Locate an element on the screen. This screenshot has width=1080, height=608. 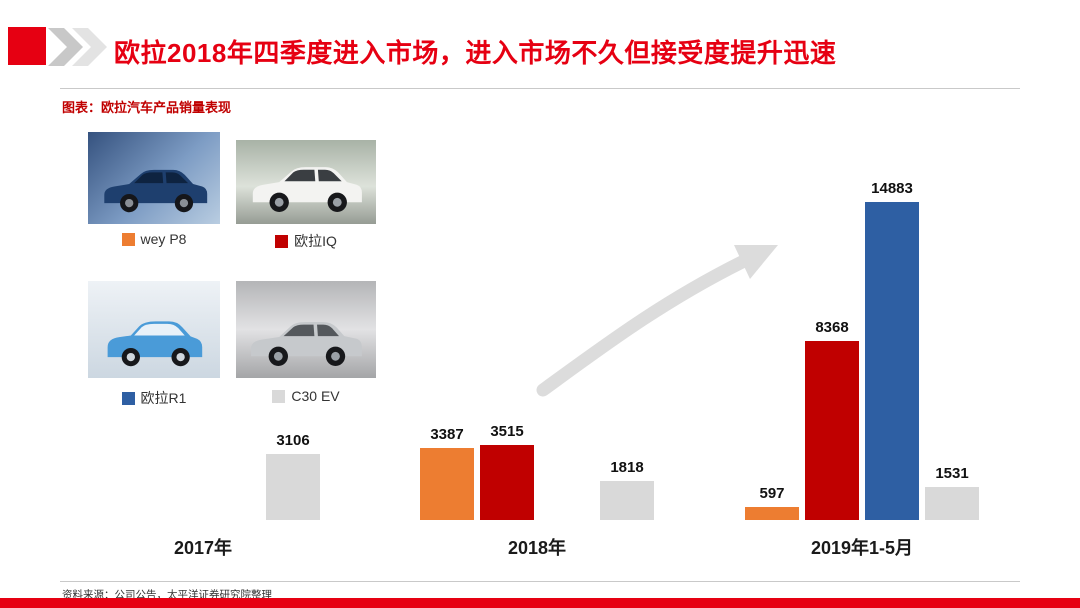
legend-item-ora-r1: 欧拉R1 is located at coordinates (154, 398).